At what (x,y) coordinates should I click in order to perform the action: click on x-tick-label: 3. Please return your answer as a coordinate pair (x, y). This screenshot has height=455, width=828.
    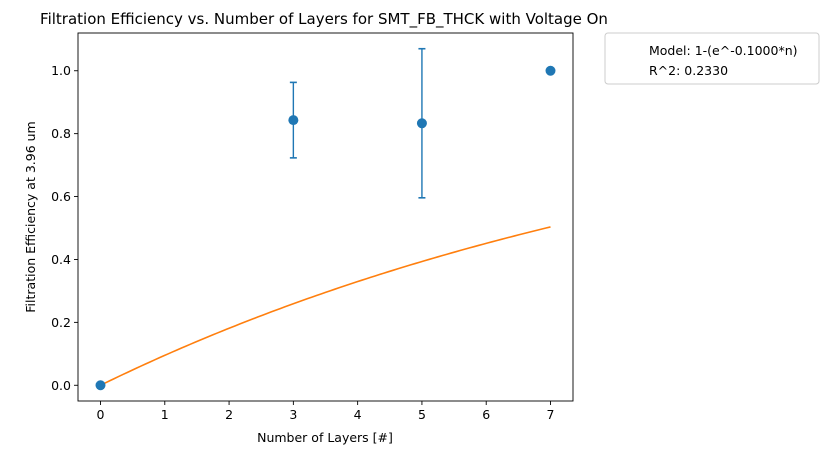
    Looking at the image, I should click on (293, 414).